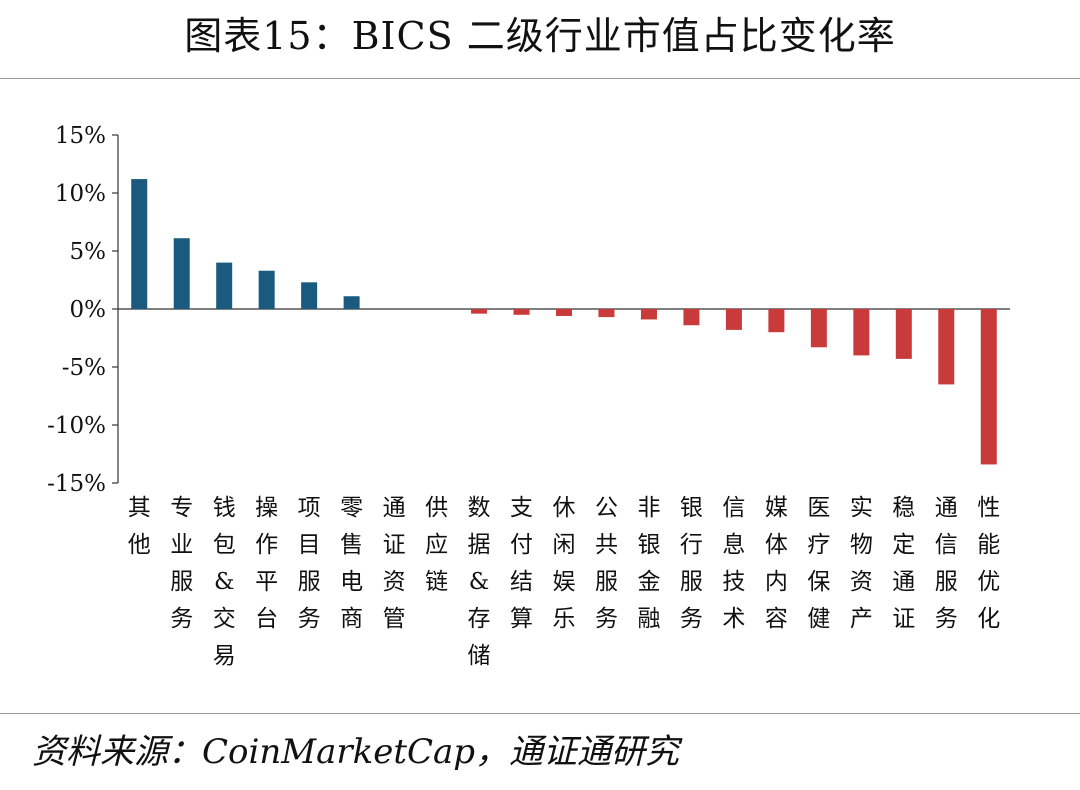  I want to click on x-tick-label: 性能优化, so click(988, 563).